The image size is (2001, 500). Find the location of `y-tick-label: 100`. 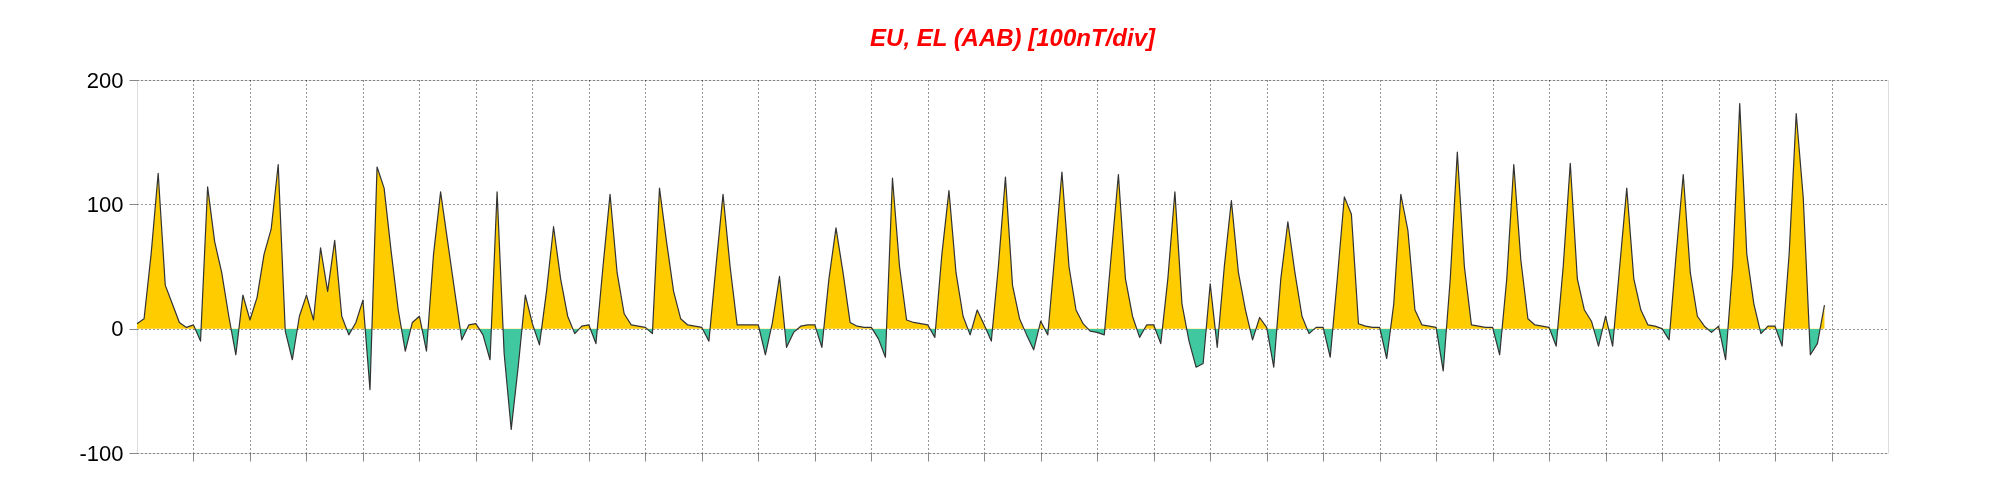

y-tick-label: 100 is located at coordinates (105, 204).